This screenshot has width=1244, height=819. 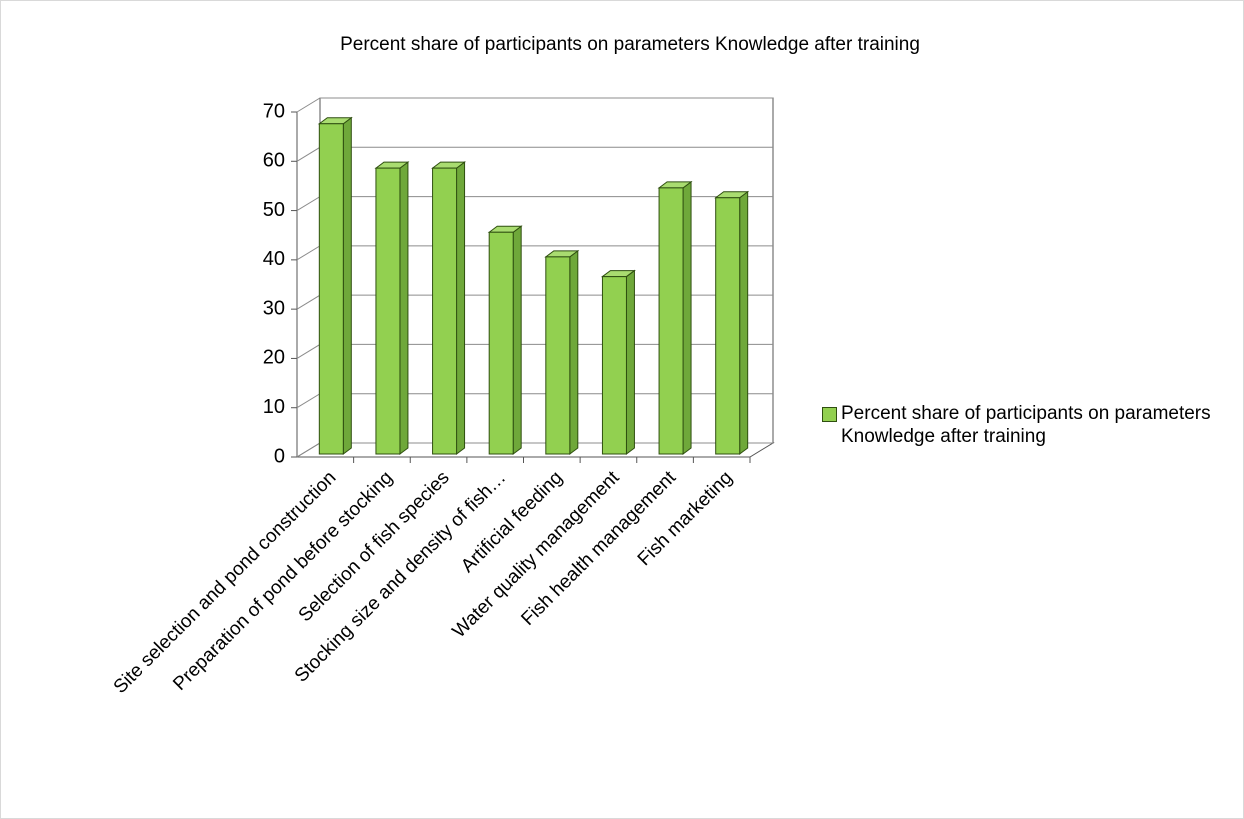 What do you see at coordinates (279, 456) in the screenshot?
I see `y-tick-label: 0` at bounding box center [279, 456].